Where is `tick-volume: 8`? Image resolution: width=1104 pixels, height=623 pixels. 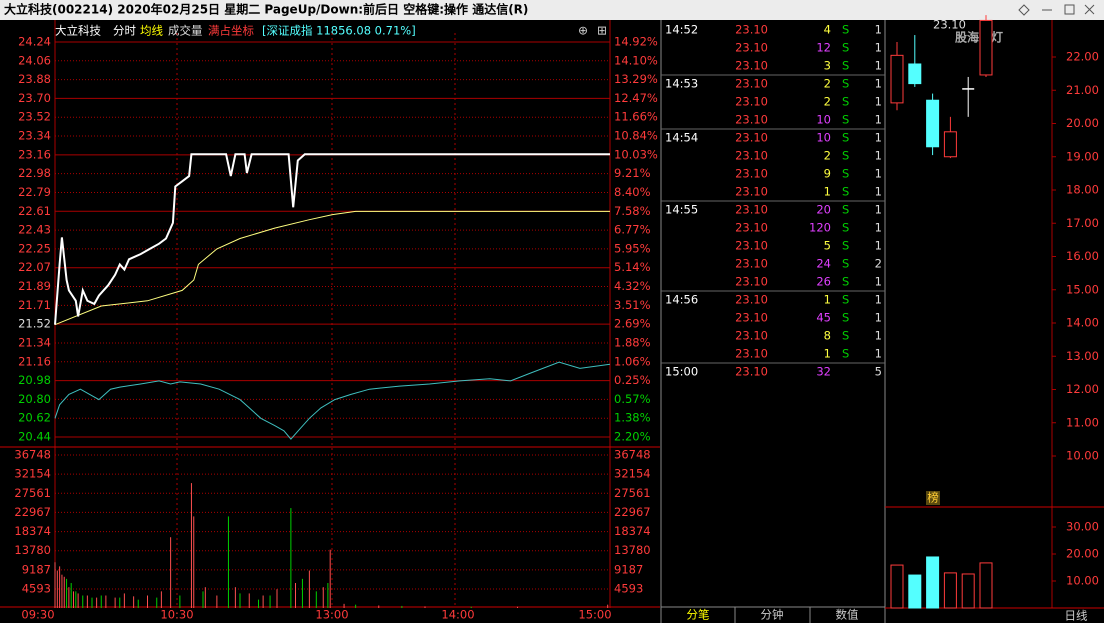
tick-volume: 8 is located at coordinates (827, 336).